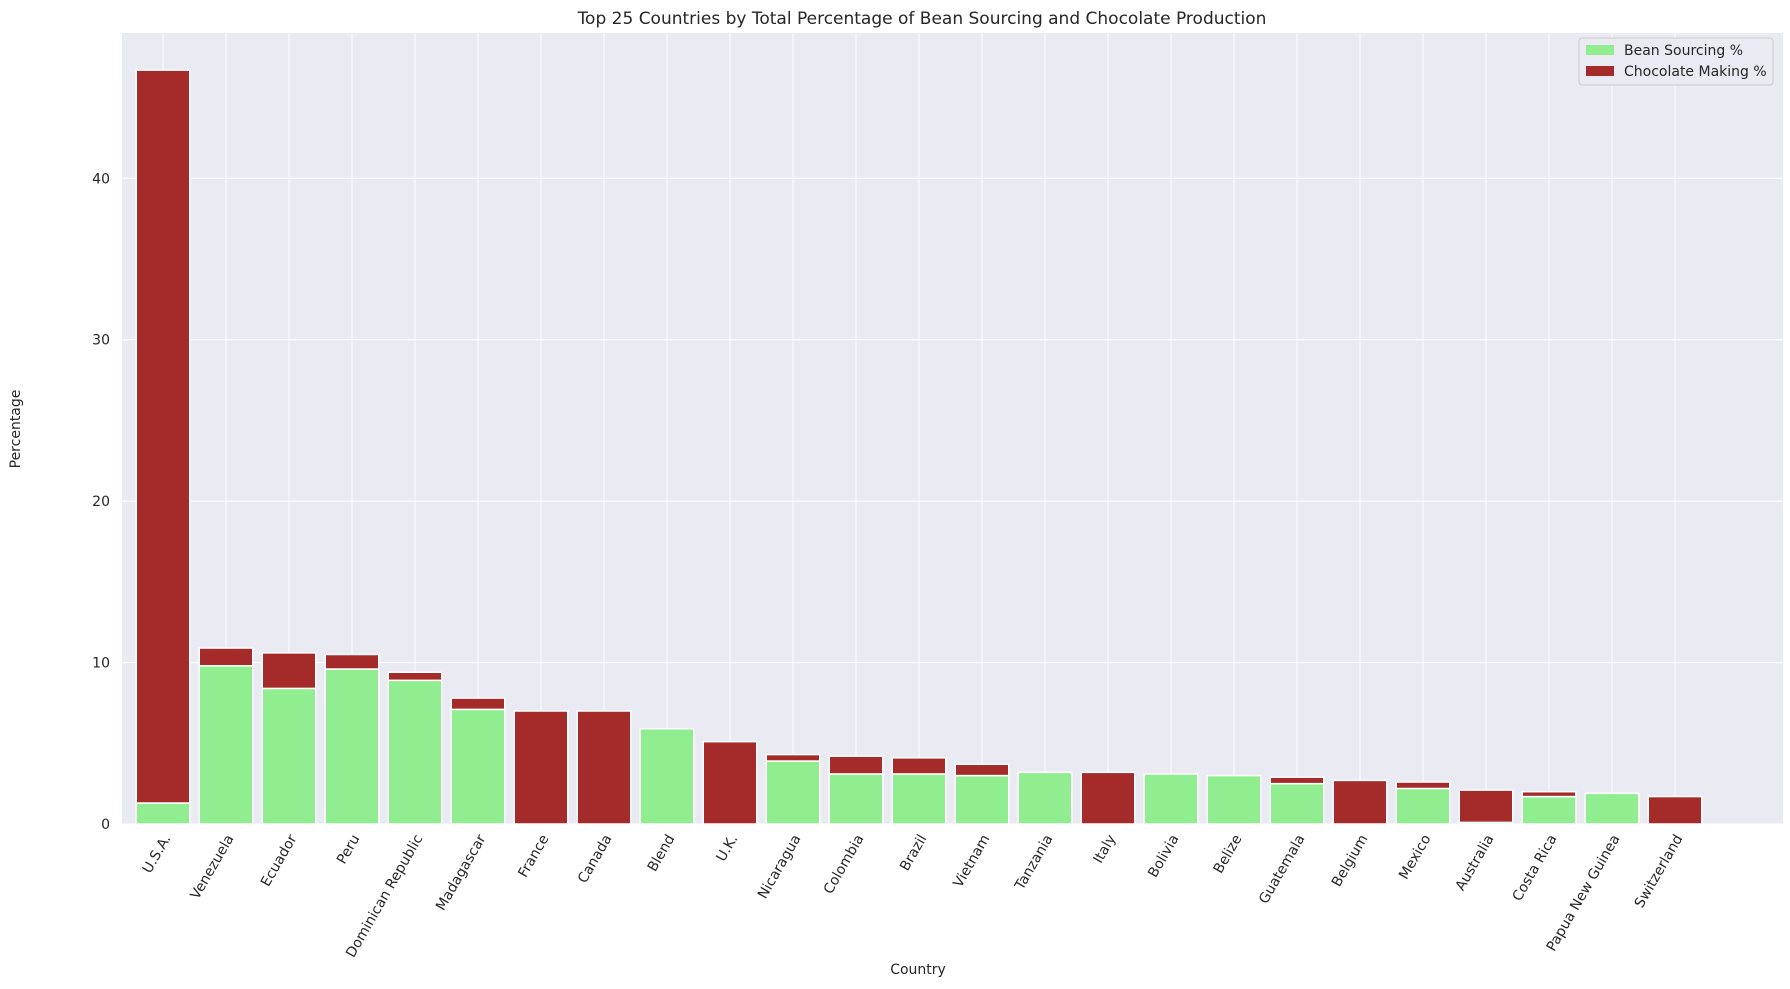  What do you see at coordinates (844, 864) in the screenshot?
I see `x-tick-label: Colombia` at bounding box center [844, 864].